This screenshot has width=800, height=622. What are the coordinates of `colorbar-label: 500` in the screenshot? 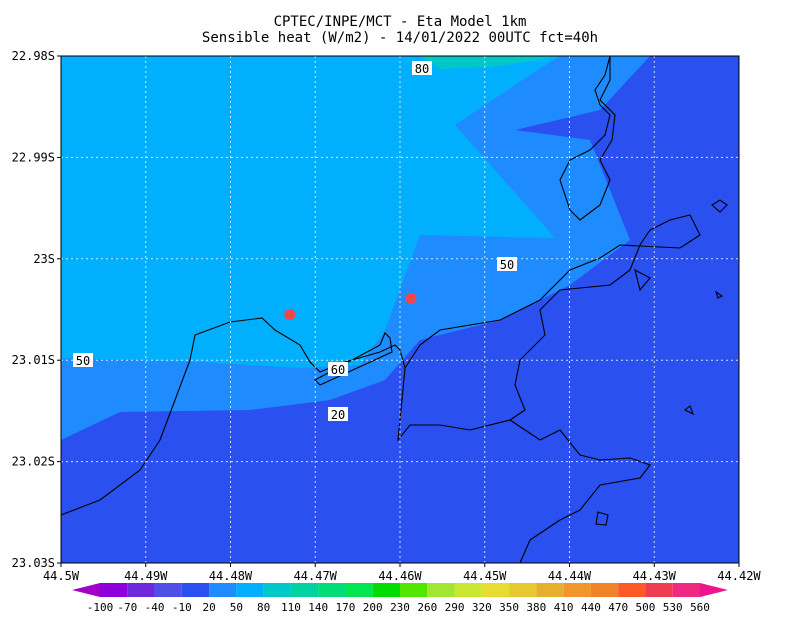 It's located at (646, 607).